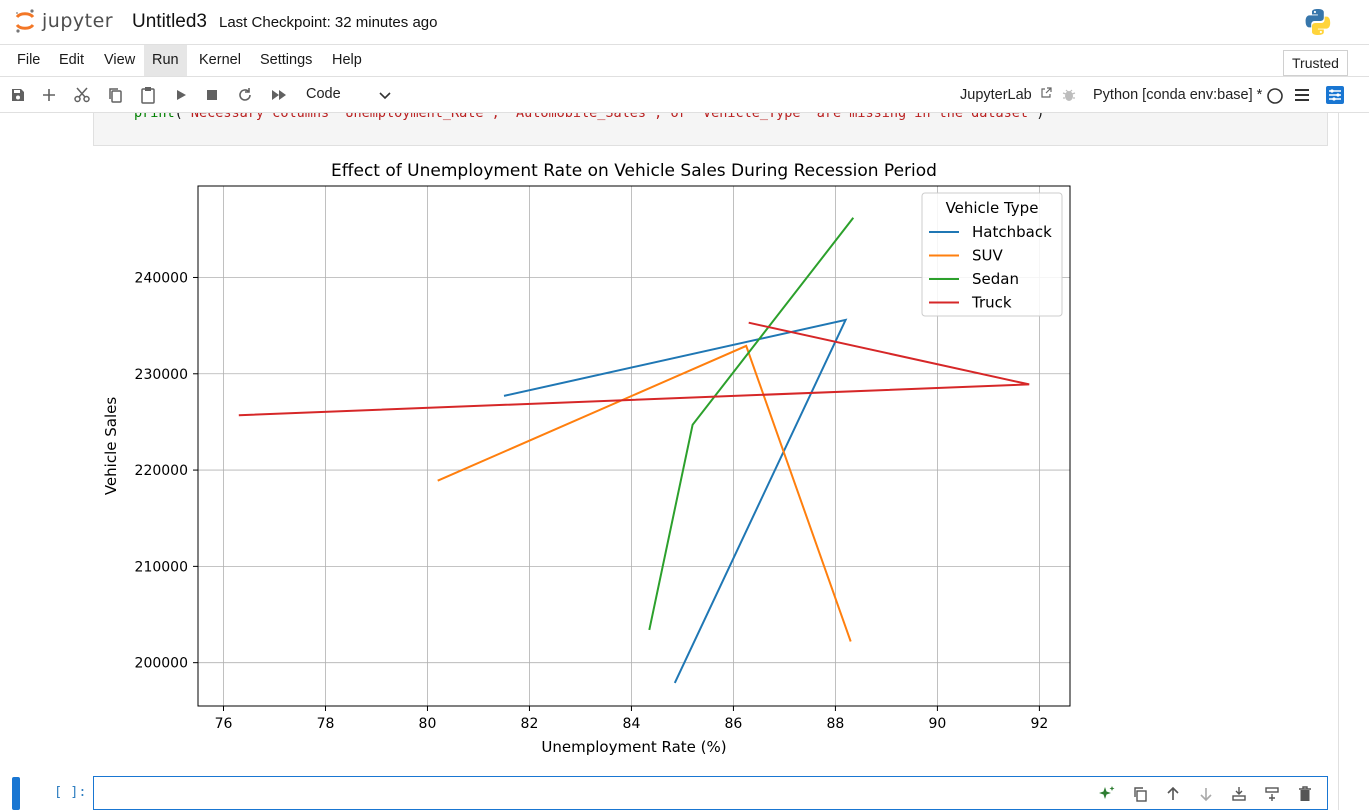 The width and height of the screenshot is (1369, 810). What do you see at coordinates (1302, 95) in the screenshot?
I see `menu-list-icon` at bounding box center [1302, 95].